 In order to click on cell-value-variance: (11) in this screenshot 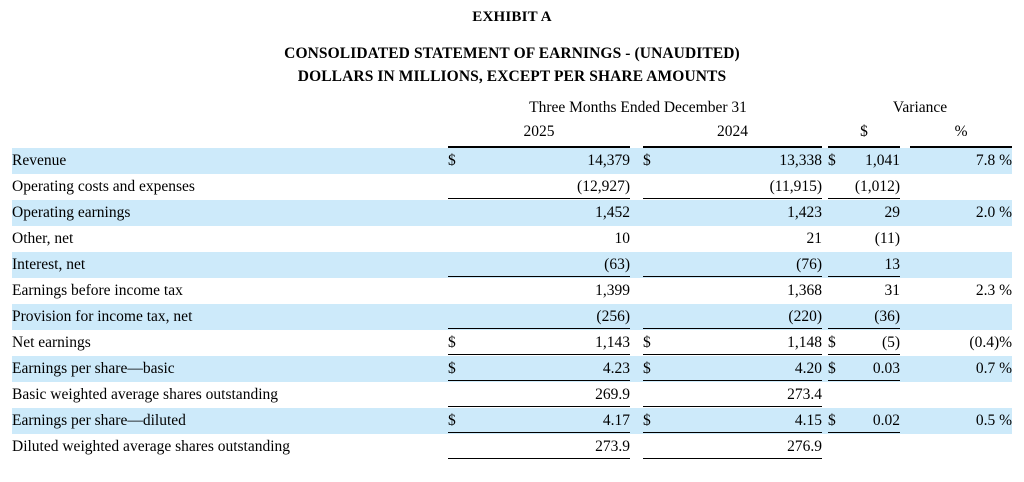, I will do `click(887, 238)`.